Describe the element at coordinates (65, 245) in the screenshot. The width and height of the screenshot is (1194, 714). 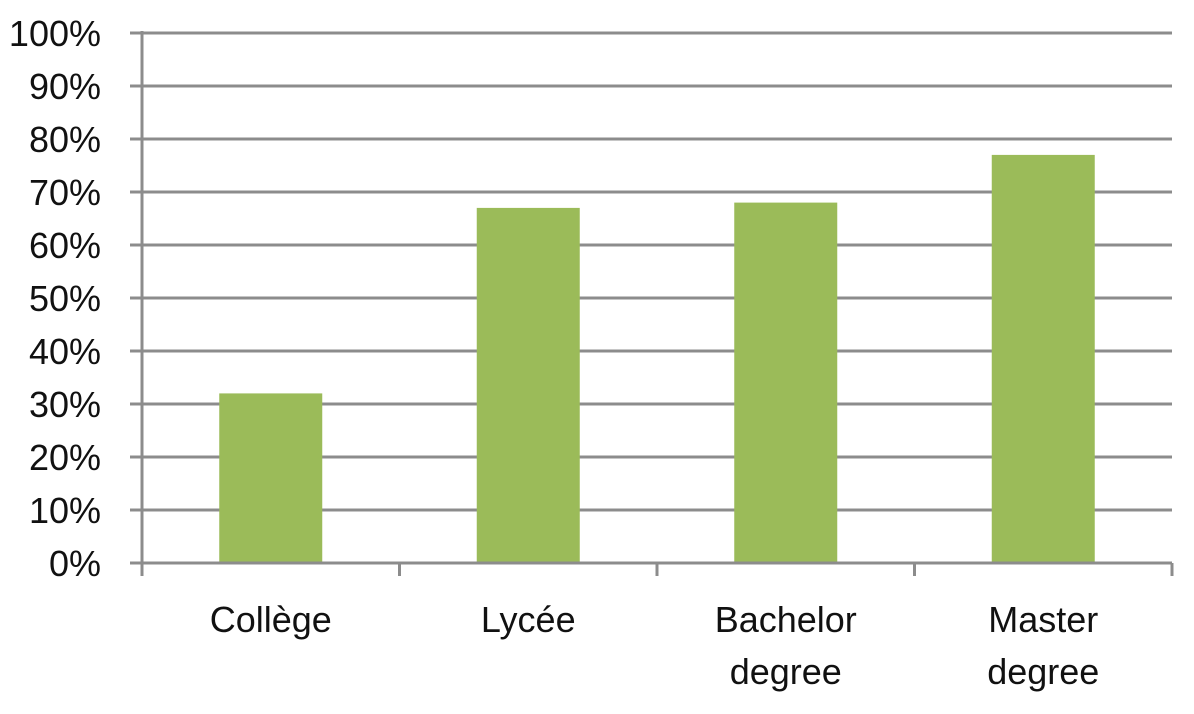
I see `y-tick-label: 60%` at that location.